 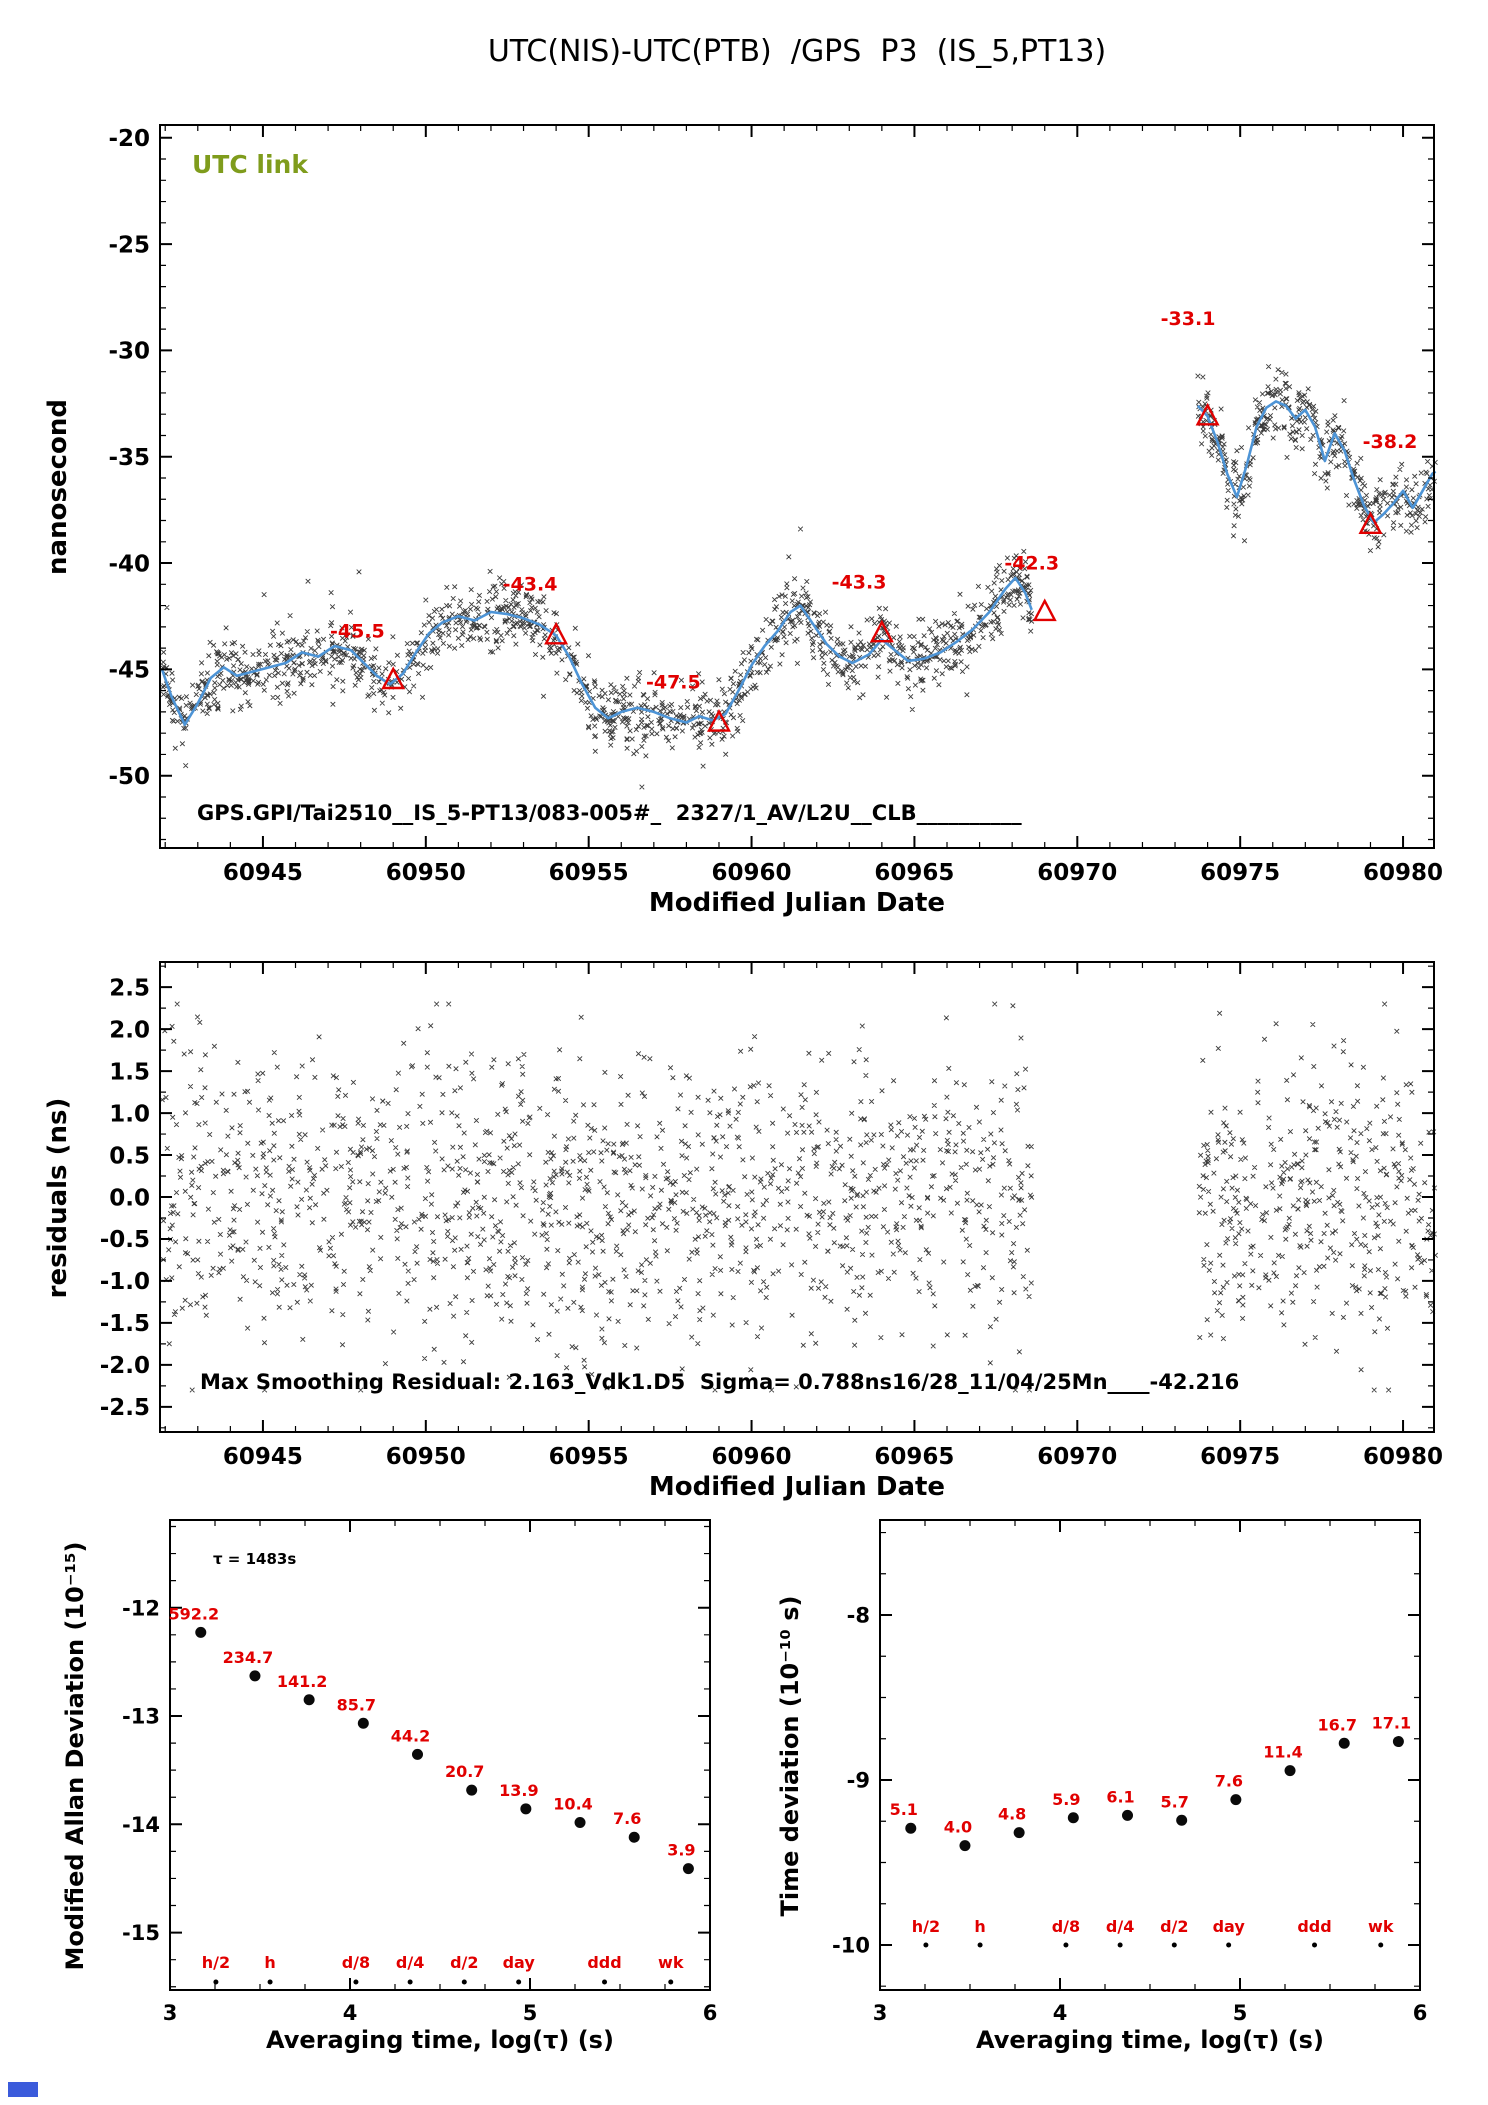 What do you see at coordinates (129, 1072) in the screenshot?
I see `svg-text: 1.5` at bounding box center [129, 1072].